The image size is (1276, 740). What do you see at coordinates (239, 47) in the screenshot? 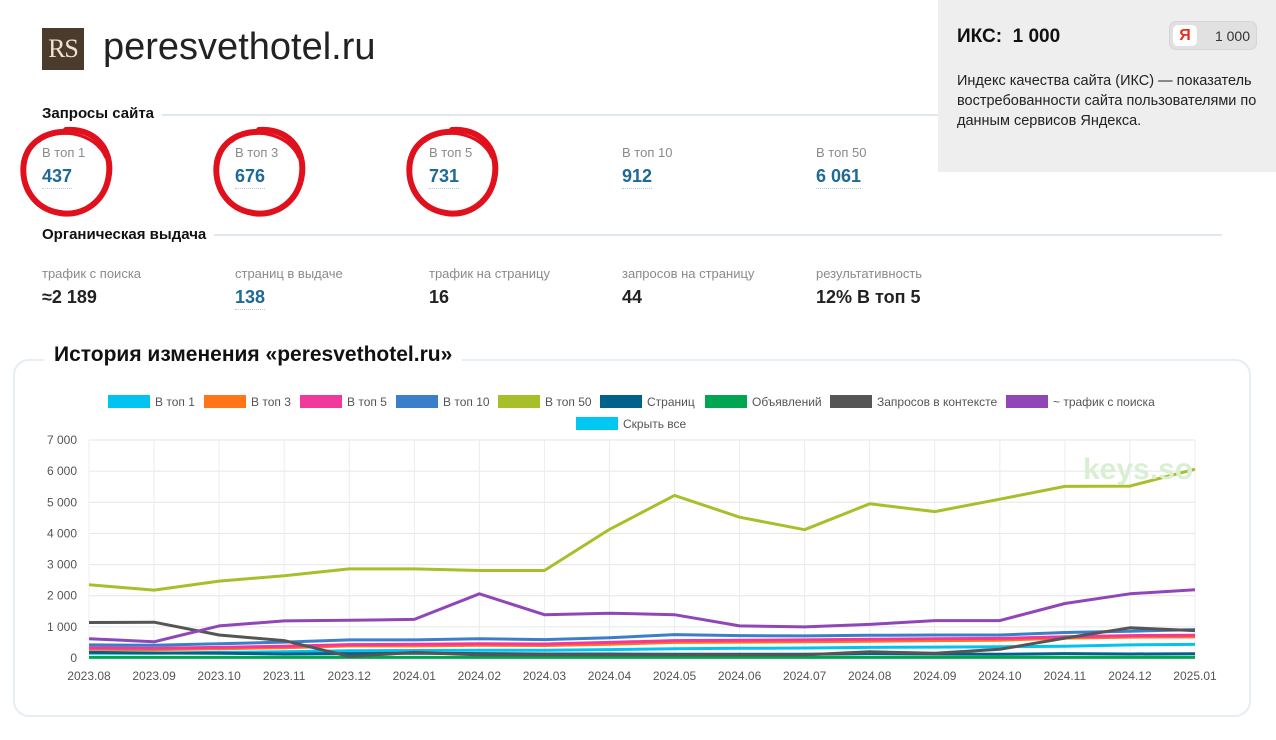
I see `site-title: peresvethotel.ru` at bounding box center [239, 47].